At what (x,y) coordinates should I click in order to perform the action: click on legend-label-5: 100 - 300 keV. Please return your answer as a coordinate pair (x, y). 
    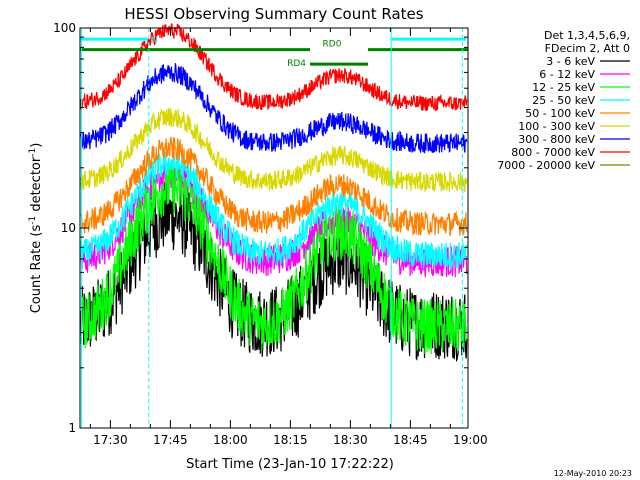
    Looking at the image, I should click on (556, 126).